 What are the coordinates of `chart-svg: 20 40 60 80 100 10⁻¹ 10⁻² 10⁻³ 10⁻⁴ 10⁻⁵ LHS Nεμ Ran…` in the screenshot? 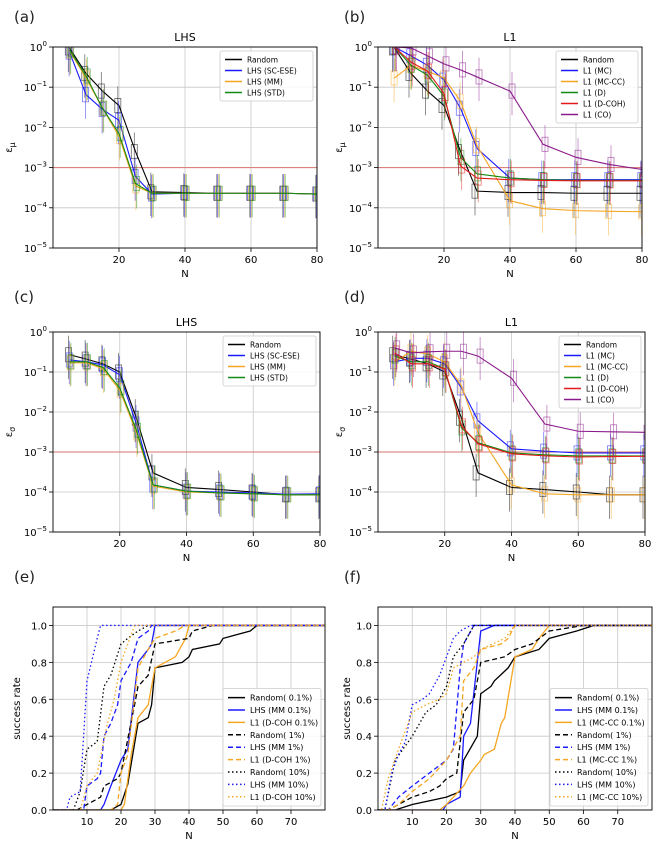 It's located at (164, 155).